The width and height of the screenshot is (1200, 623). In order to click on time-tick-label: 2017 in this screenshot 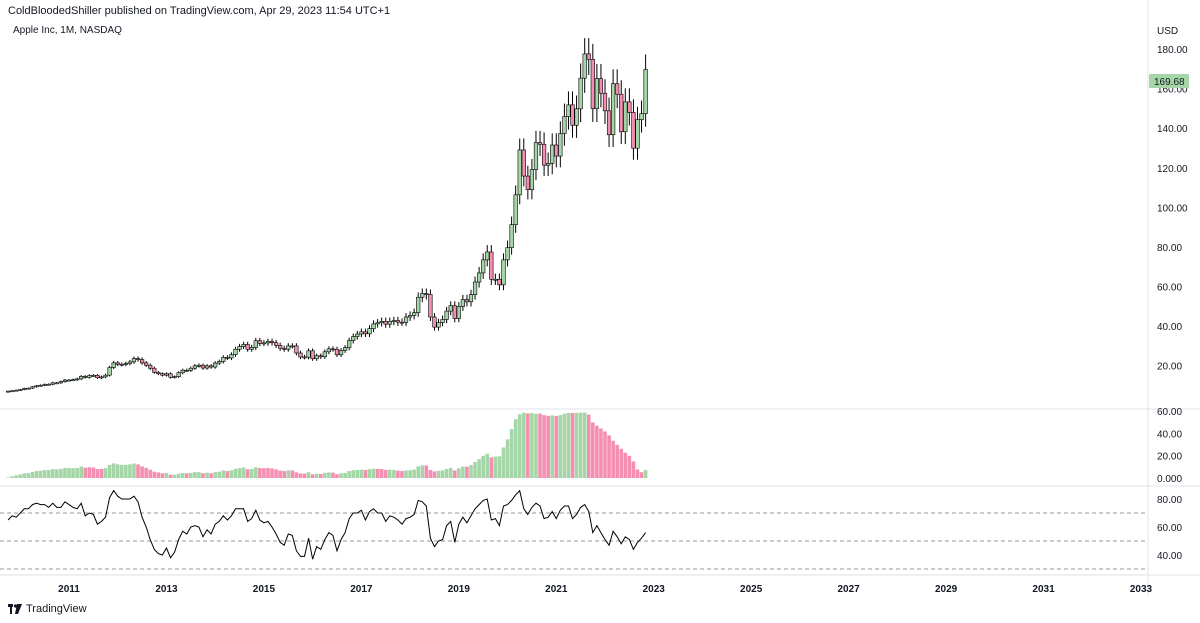, I will do `click(361, 589)`.